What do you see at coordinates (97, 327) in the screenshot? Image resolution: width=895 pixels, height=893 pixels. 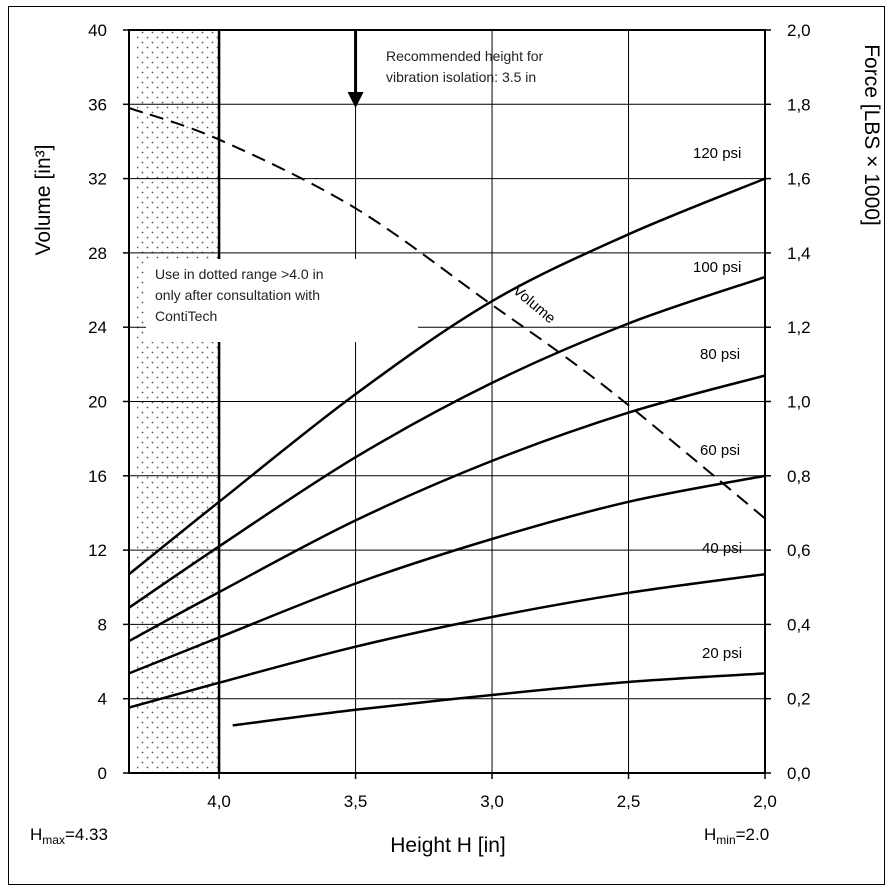 I see `y-tick-label-left: 24` at bounding box center [97, 327].